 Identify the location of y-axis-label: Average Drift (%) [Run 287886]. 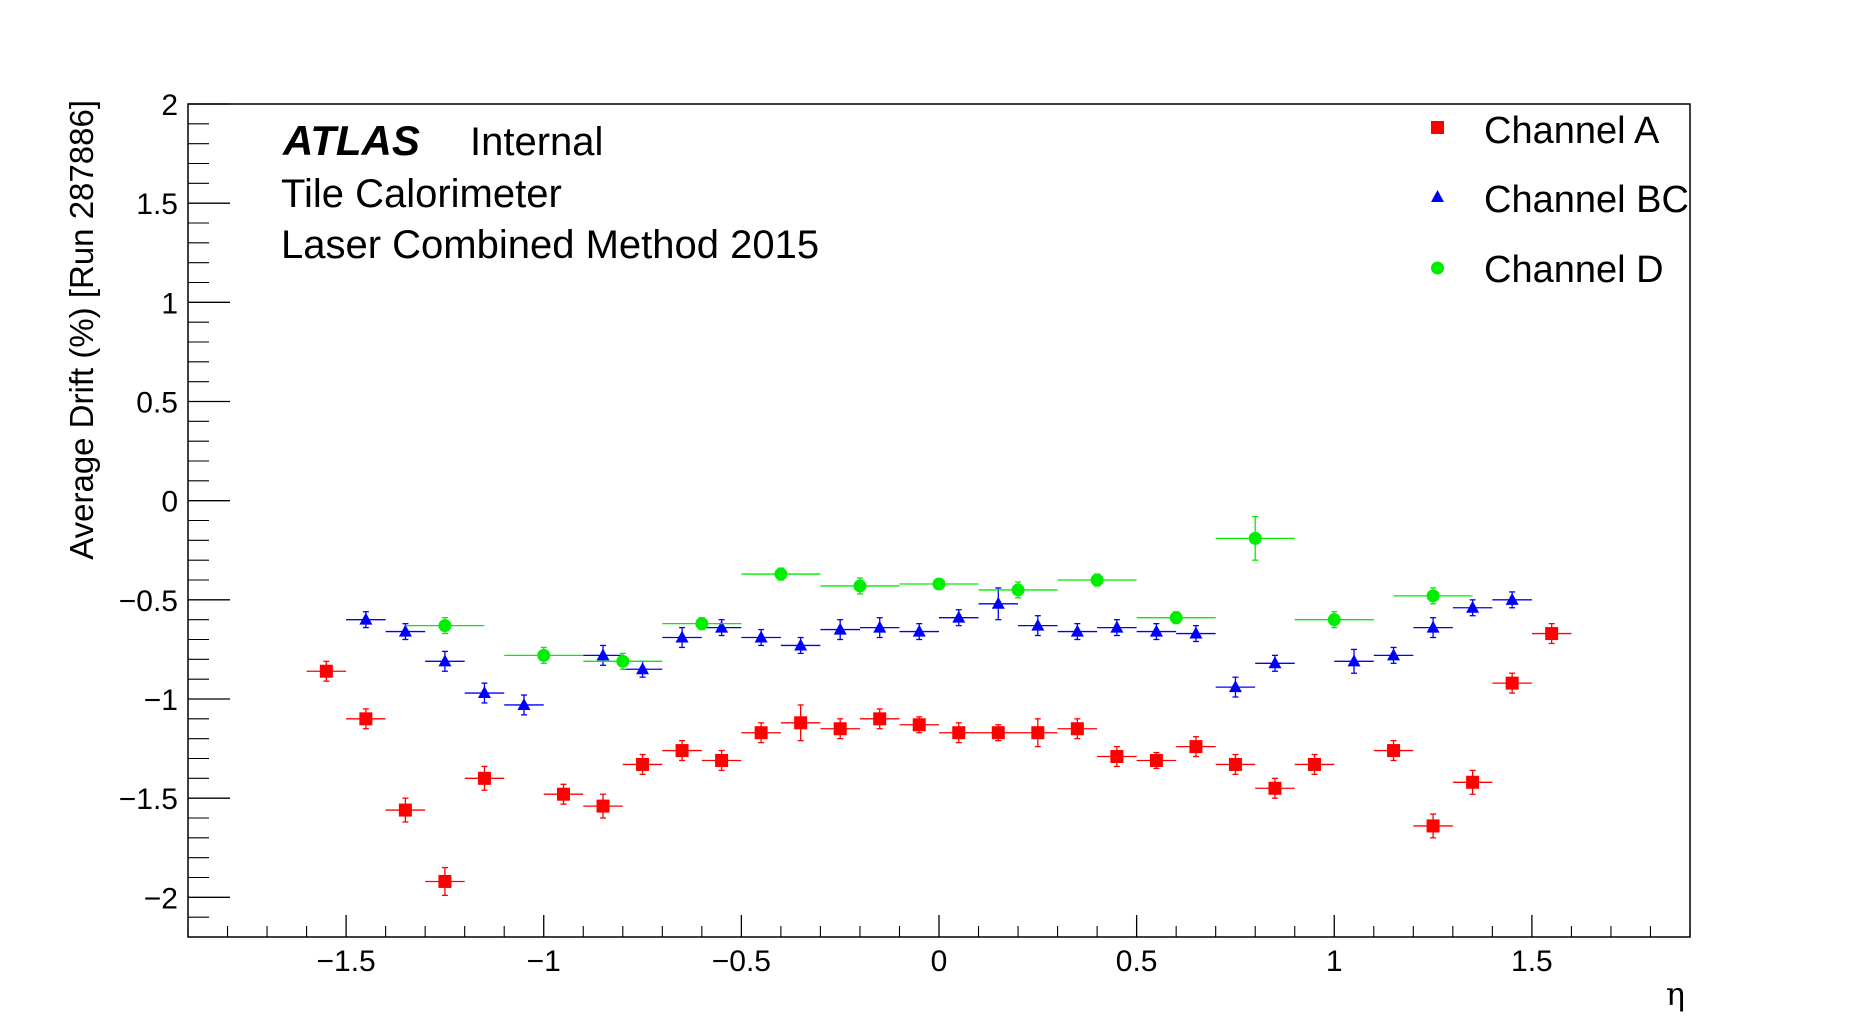
(81, 330).